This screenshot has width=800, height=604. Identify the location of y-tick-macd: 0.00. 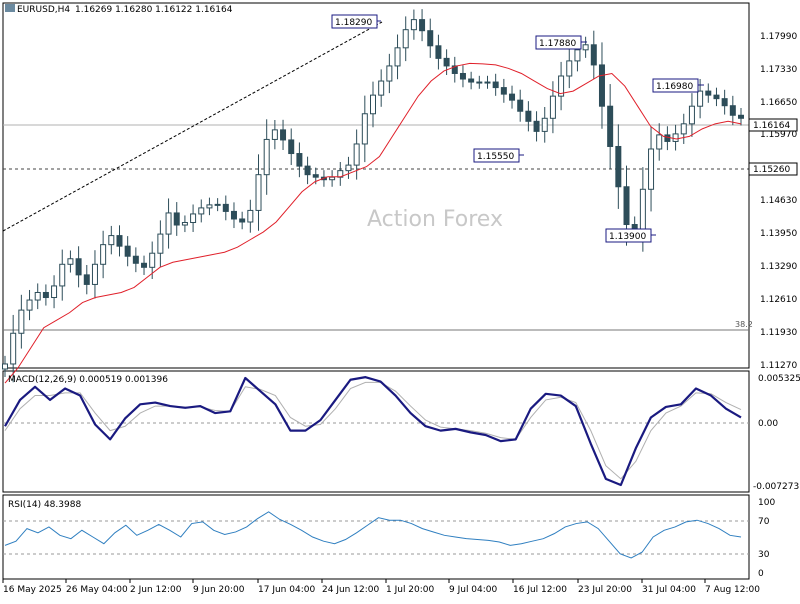
(768, 424).